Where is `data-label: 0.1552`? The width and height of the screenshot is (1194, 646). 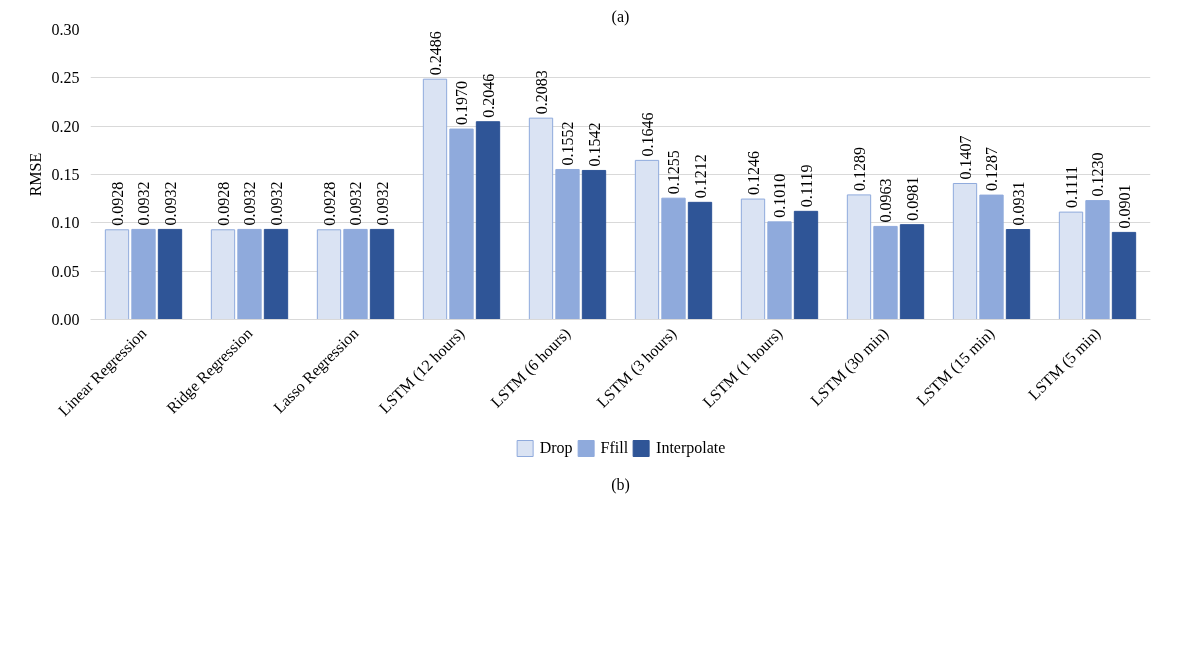
data-label: 0.1552 is located at coordinates (567, 143).